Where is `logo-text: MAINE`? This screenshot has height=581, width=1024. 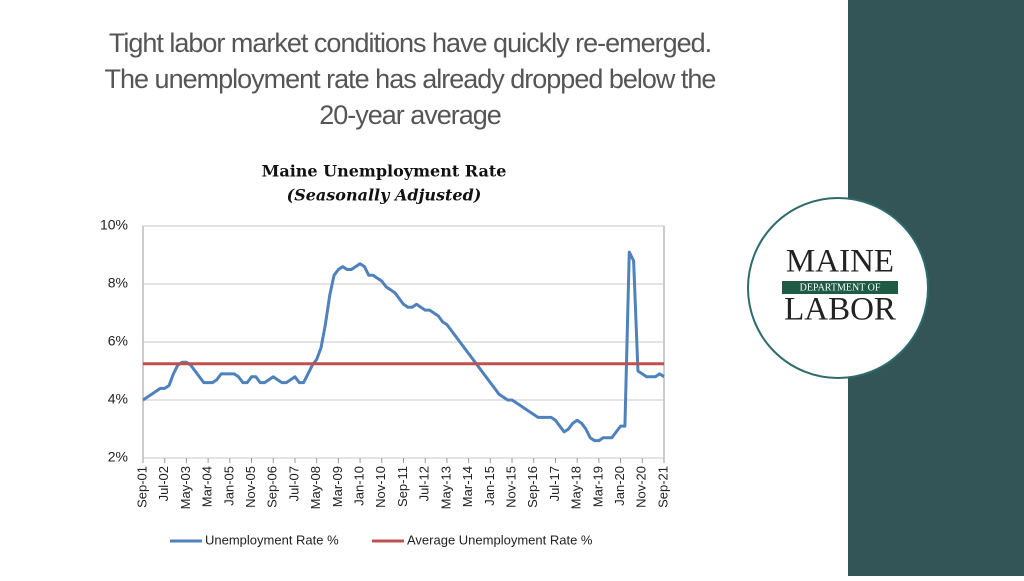
logo-text: MAINE is located at coordinates (840, 262).